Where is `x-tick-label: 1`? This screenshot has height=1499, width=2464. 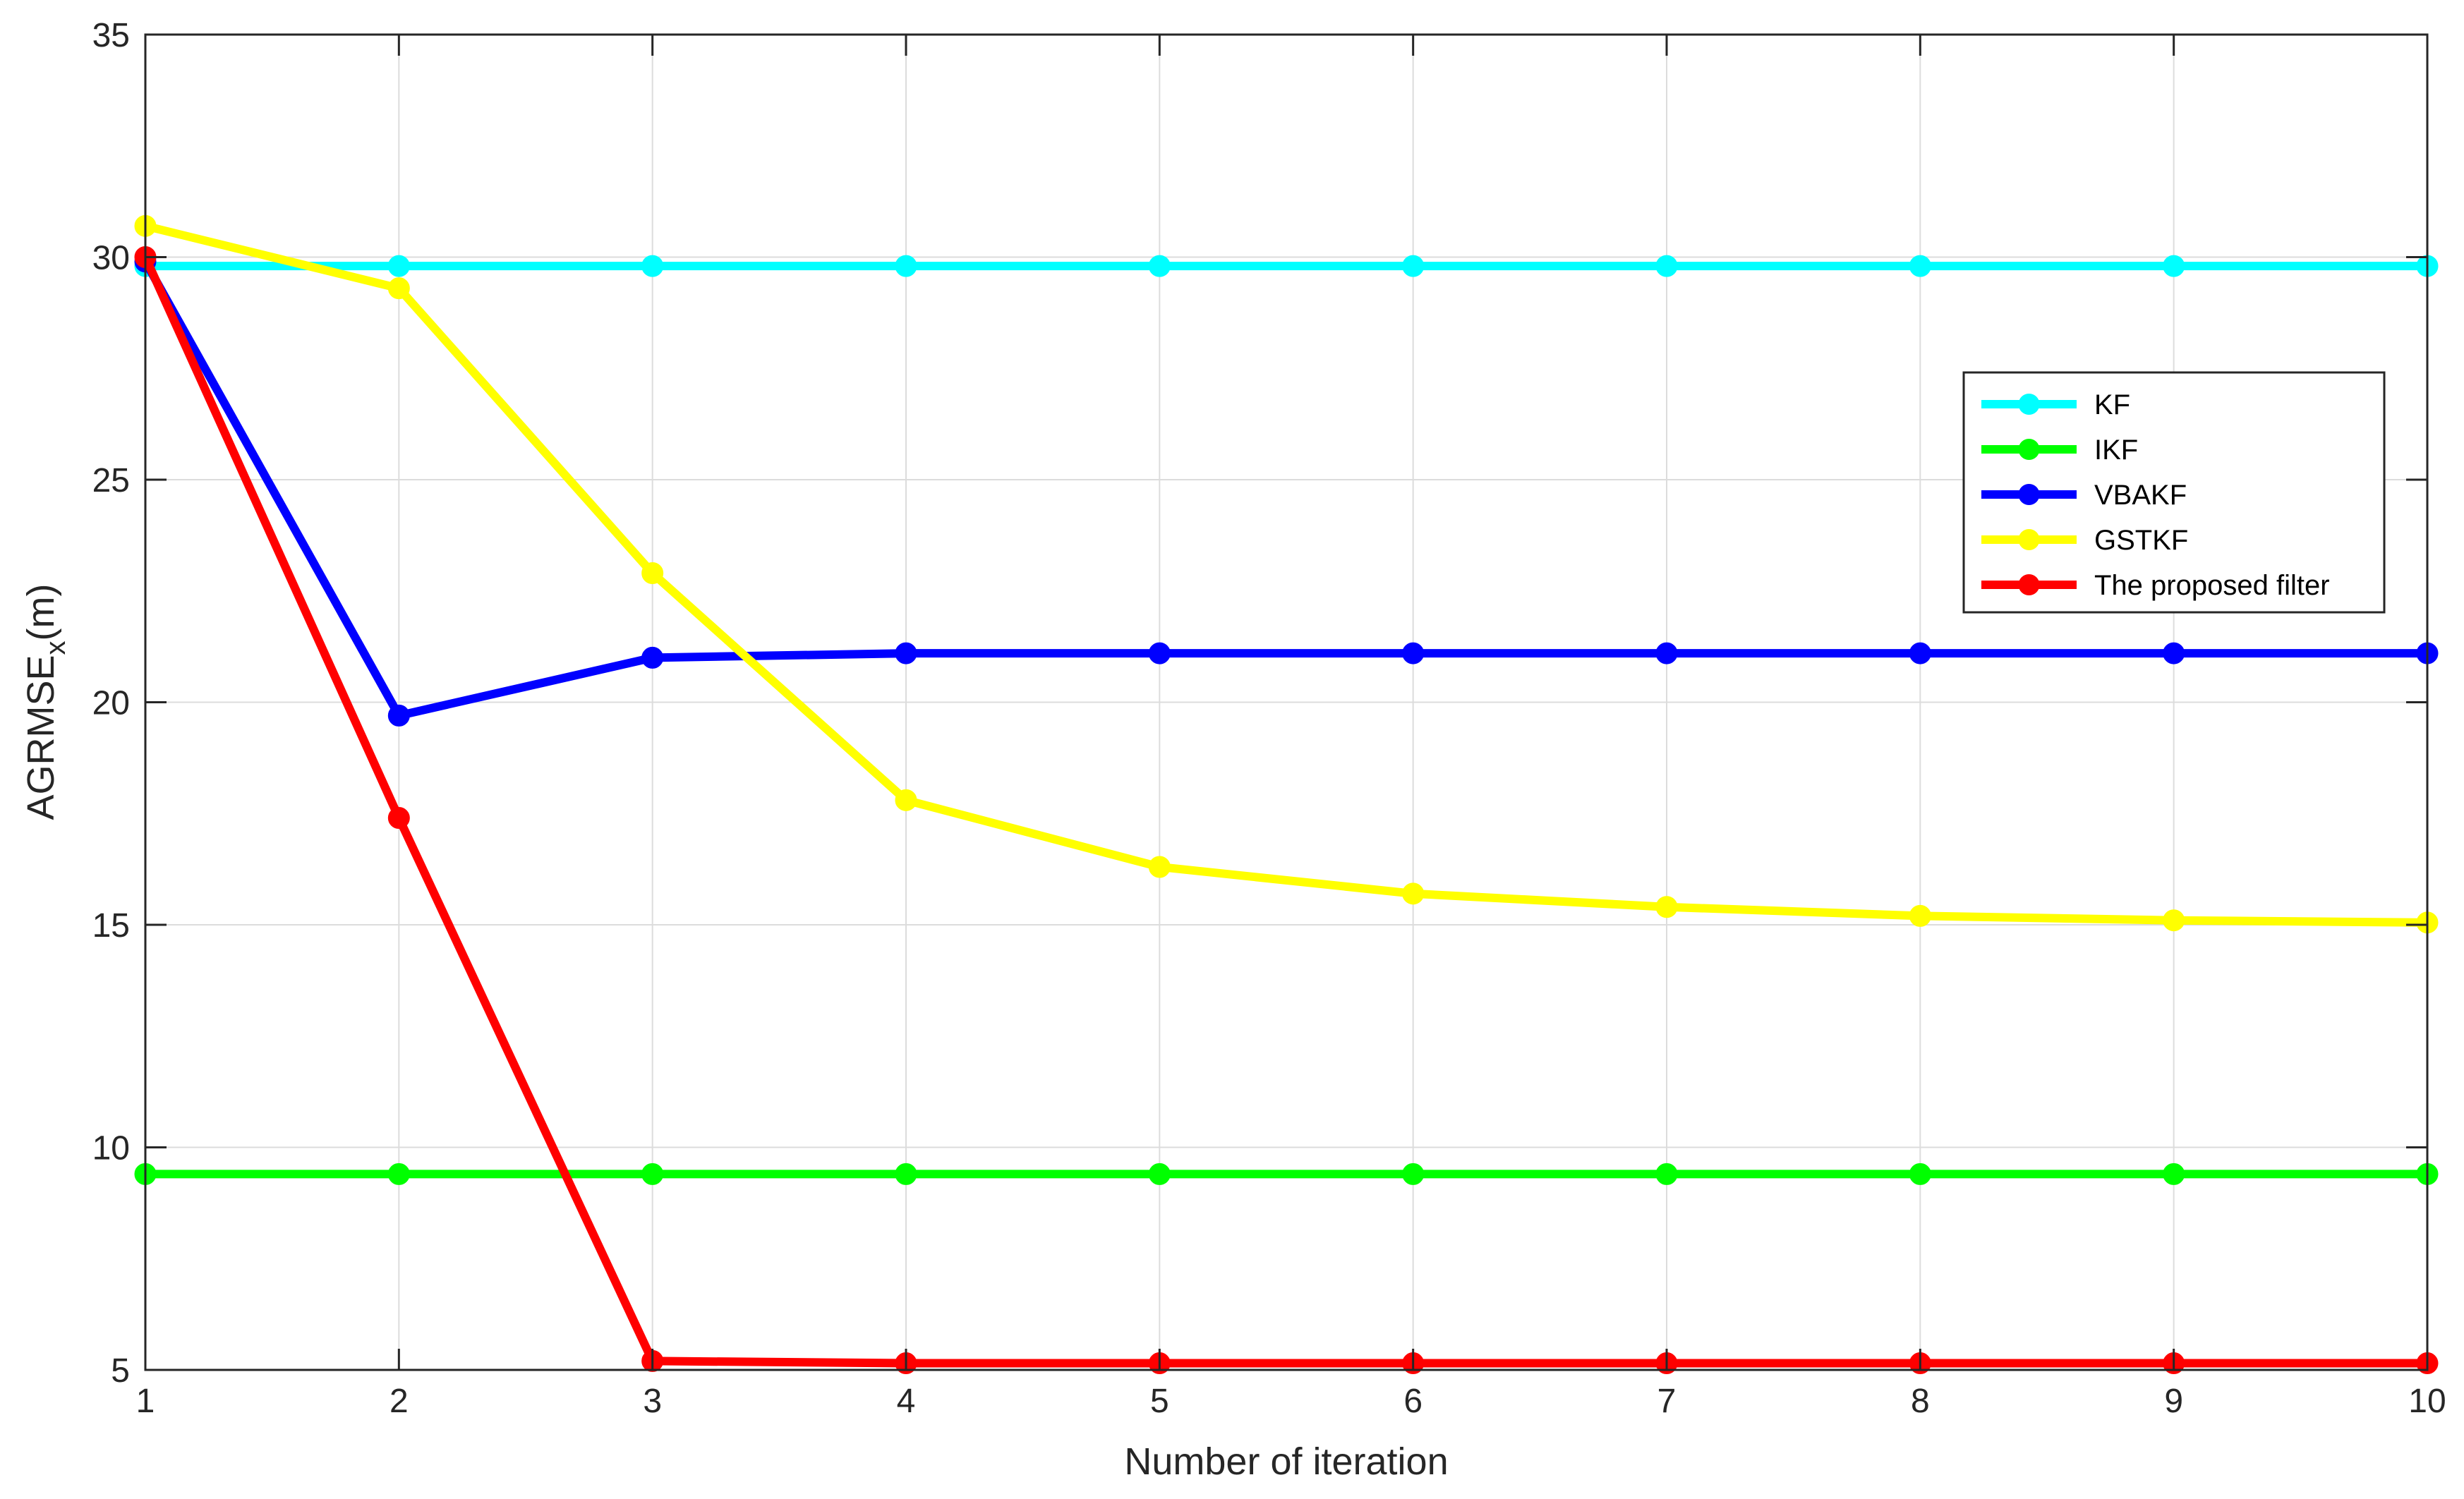
x-tick-label: 1 is located at coordinates (145, 1402).